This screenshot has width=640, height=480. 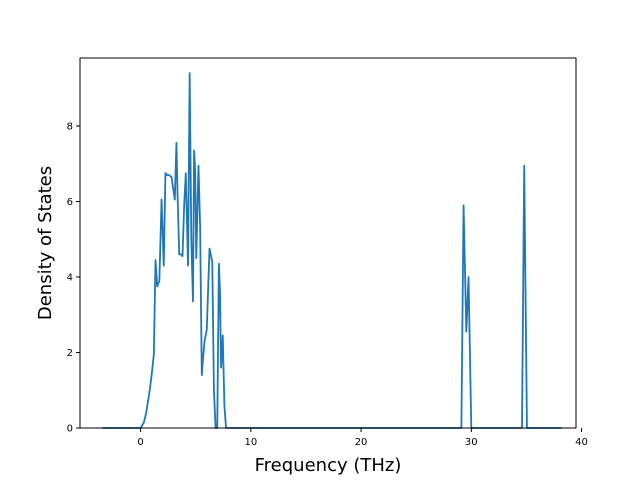 I want to click on x-axis-ticks: 0 10 20 30 40, so click(x=362, y=438).